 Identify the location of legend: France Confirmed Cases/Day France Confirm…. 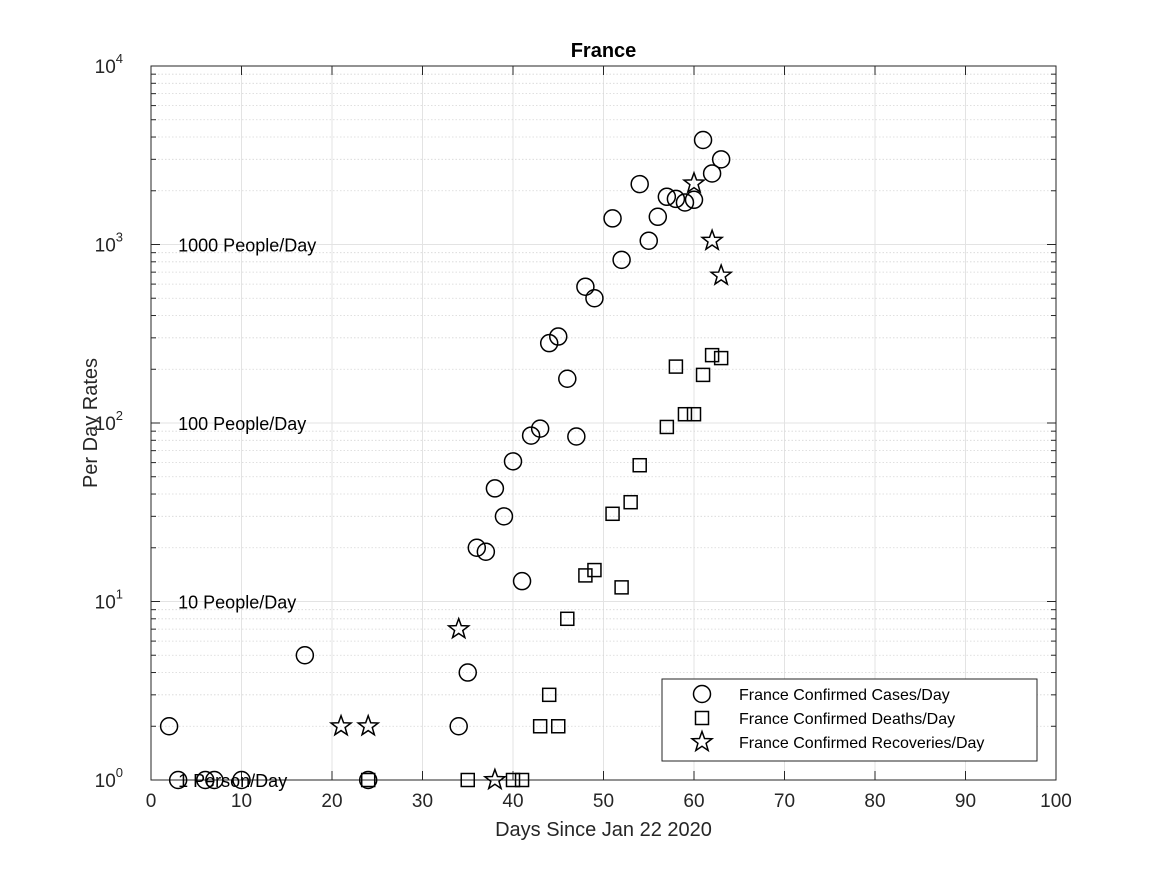
(849, 720).